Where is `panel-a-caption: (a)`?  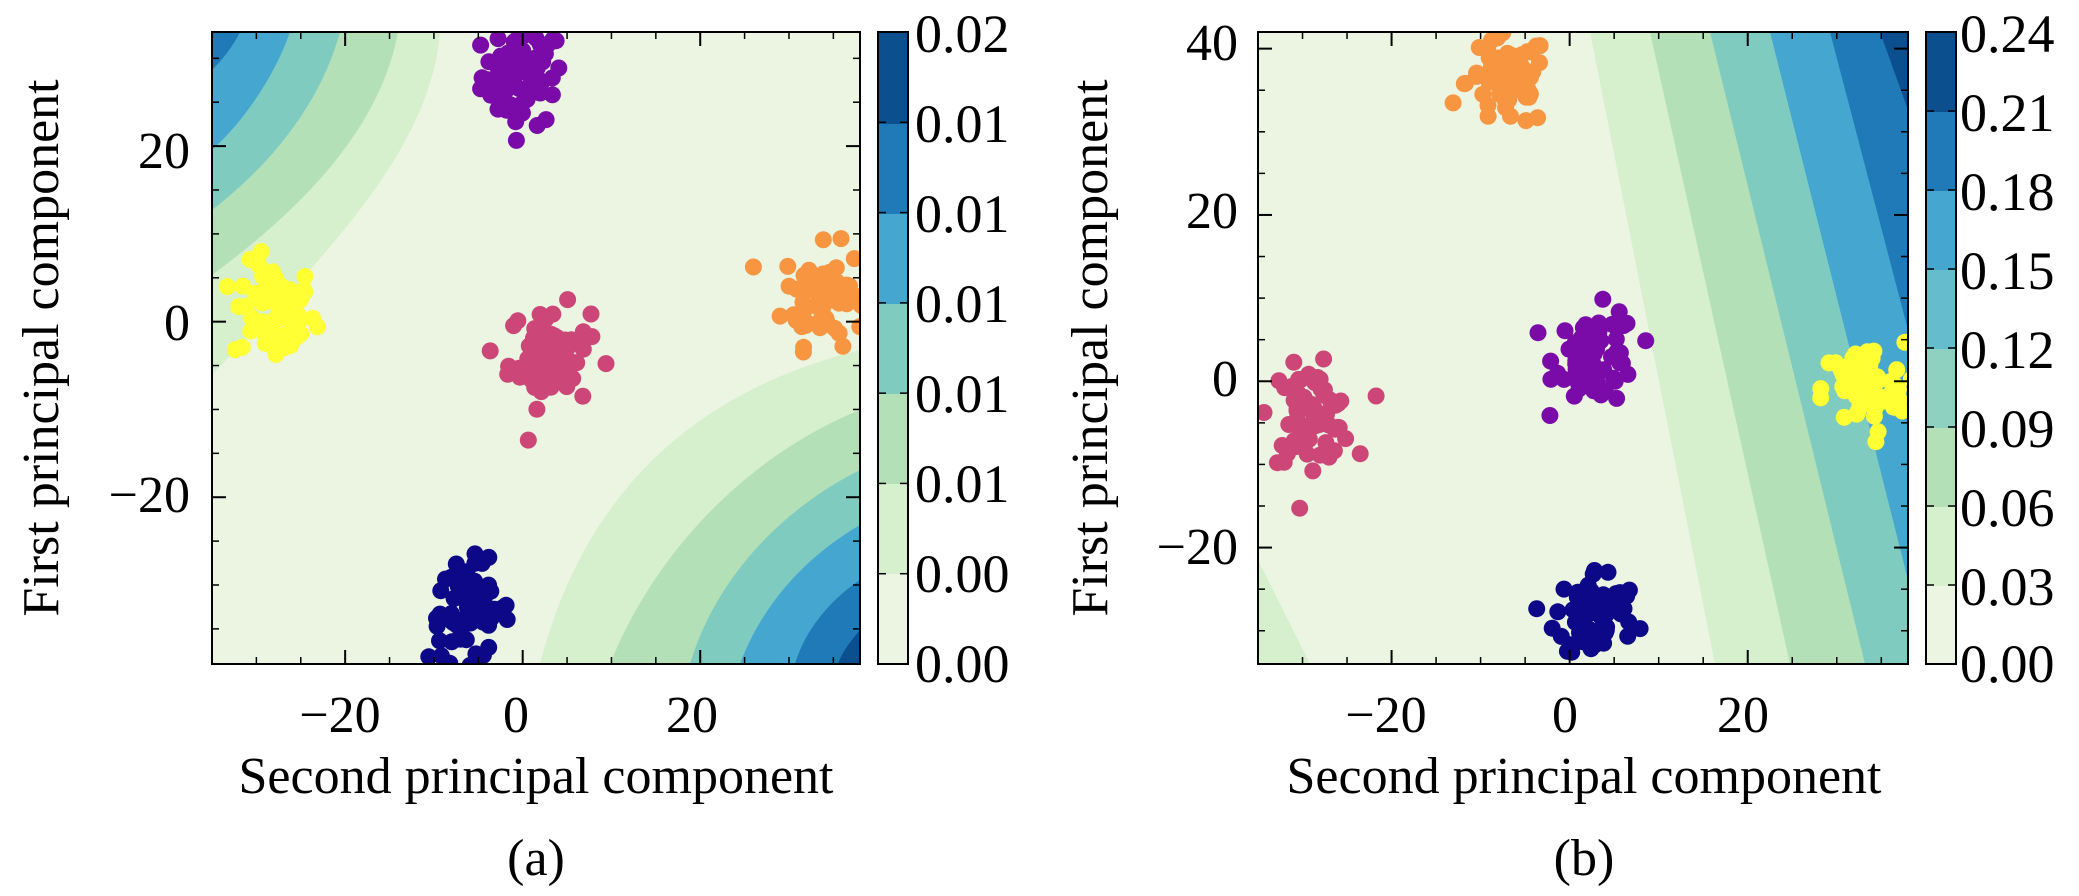 panel-a-caption: (a) is located at coordinates (536, 858).